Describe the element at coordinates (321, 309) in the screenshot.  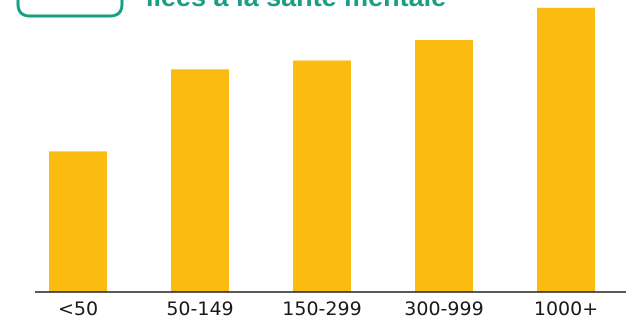
I see `x-tick-label-2: 150-299` at that location.